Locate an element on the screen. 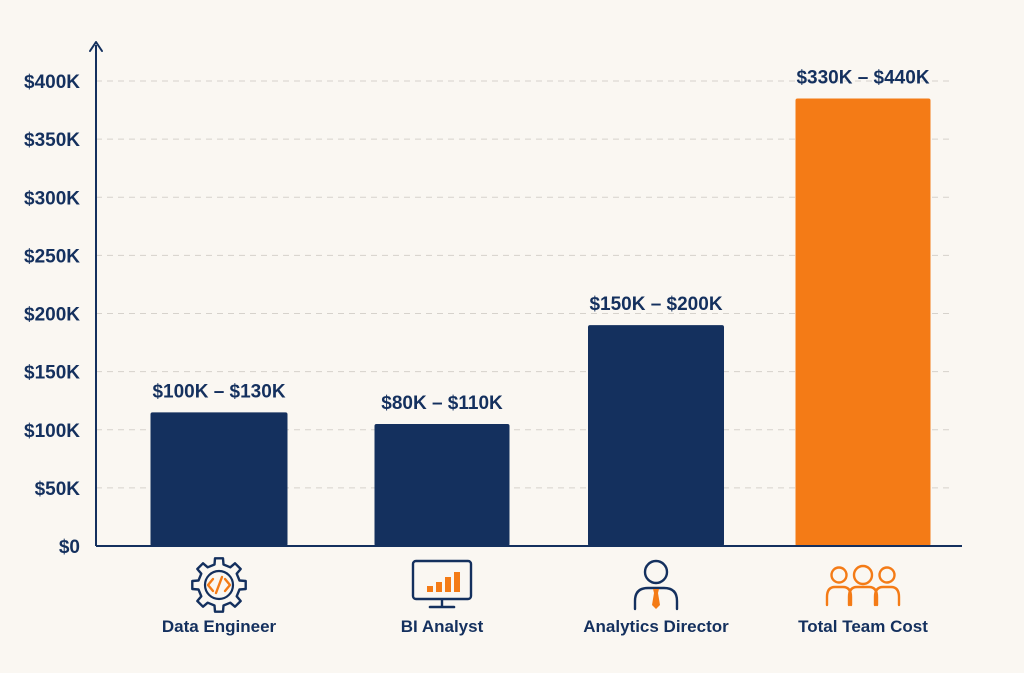  y-tick-label: $300K is located at coordinates (52, 198).